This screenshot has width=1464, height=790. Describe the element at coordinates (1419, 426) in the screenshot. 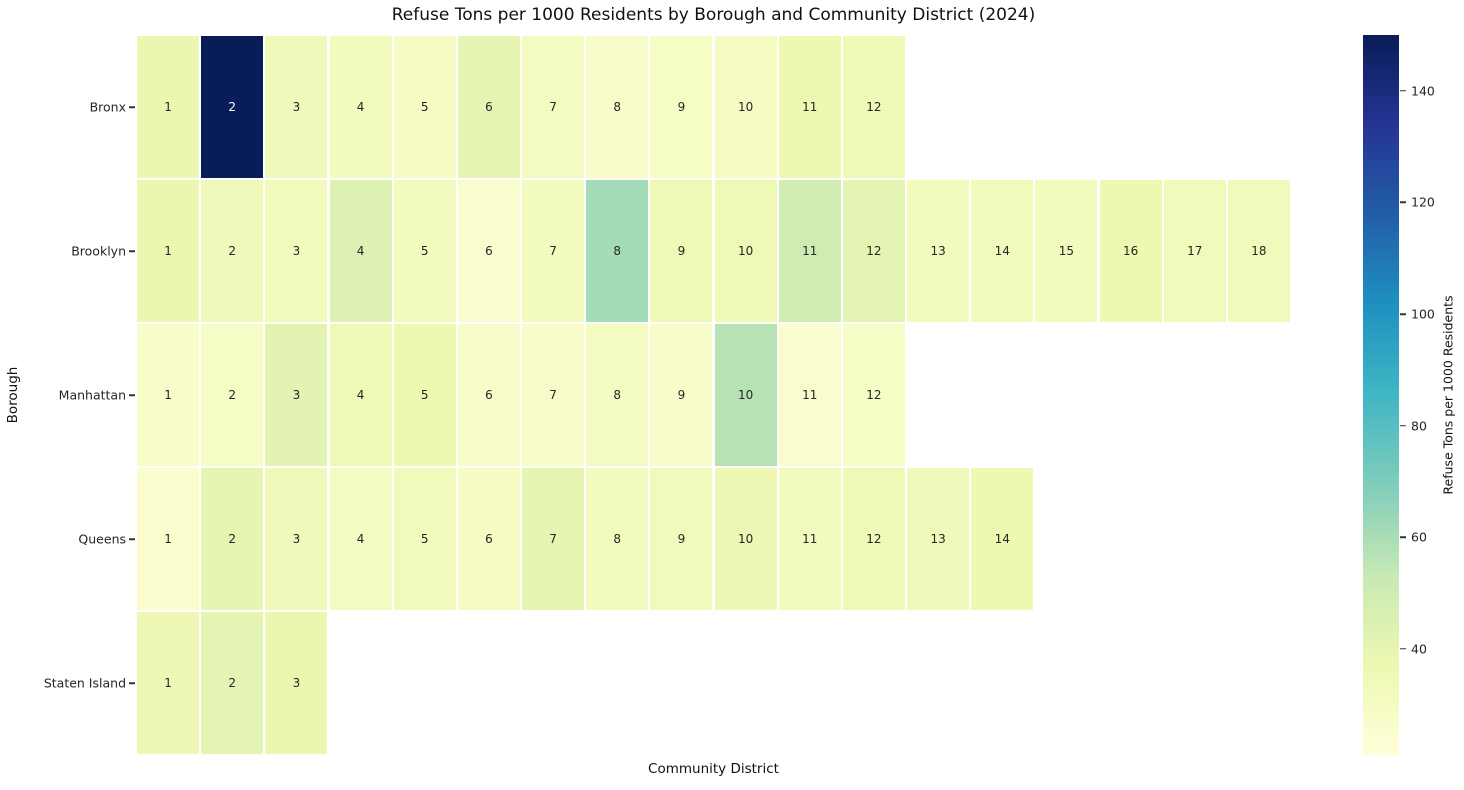

I see `colorbar-tick-label: 80` at that location.